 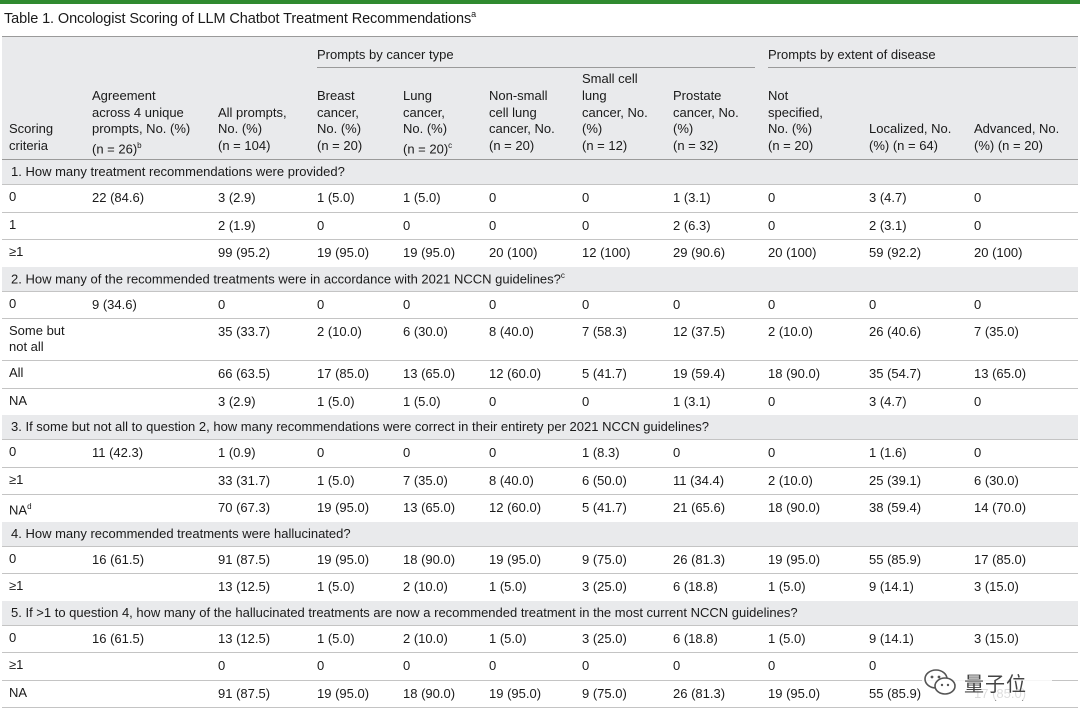 I want to click on table-cell: 17 (85.0), so click(x=1000, y=559).